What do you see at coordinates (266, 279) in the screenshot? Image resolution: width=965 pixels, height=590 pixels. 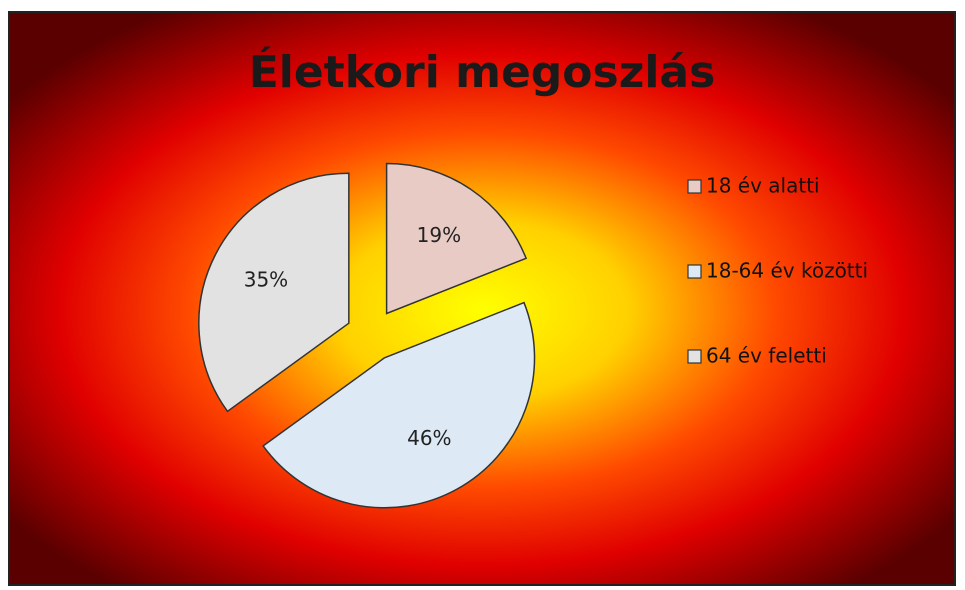 I see `slice-label: 35%` at bounding box center [266, 279].